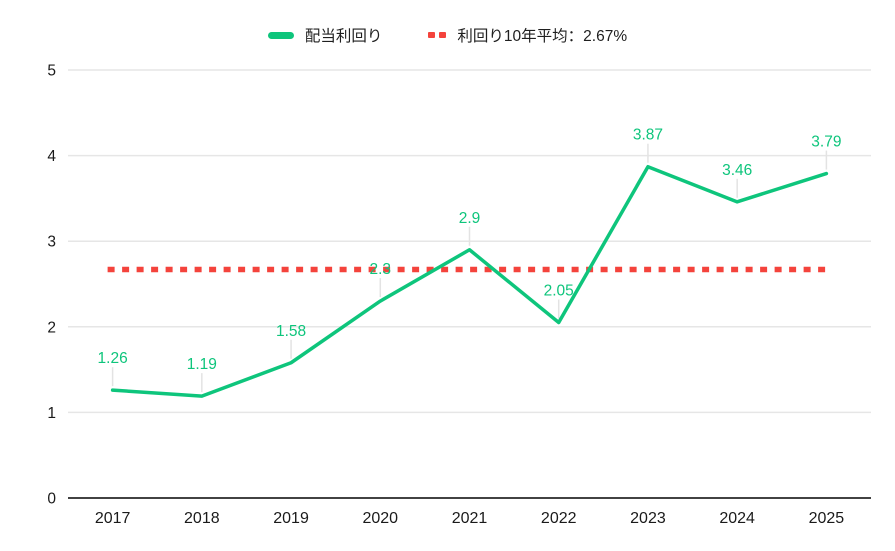 This screenshot has width=895, height=551. Describe the element at coordinates (51, 327) in the screenshot. I see `svg-text: 2` at that location.